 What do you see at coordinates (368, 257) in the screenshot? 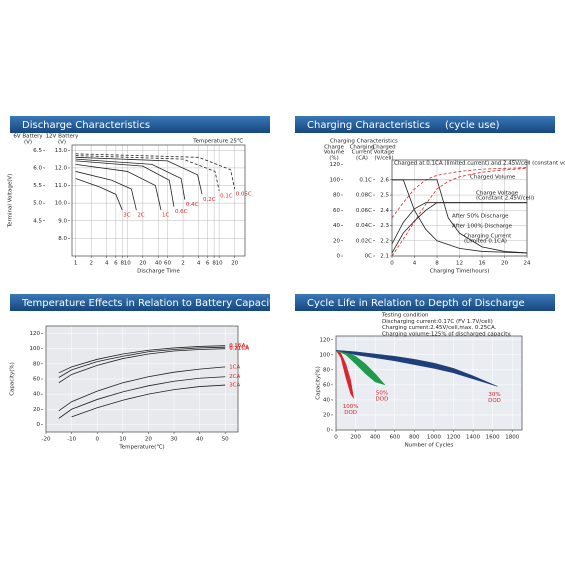
I see `y-tick-label: 0C` at bounding box center [368, 257].